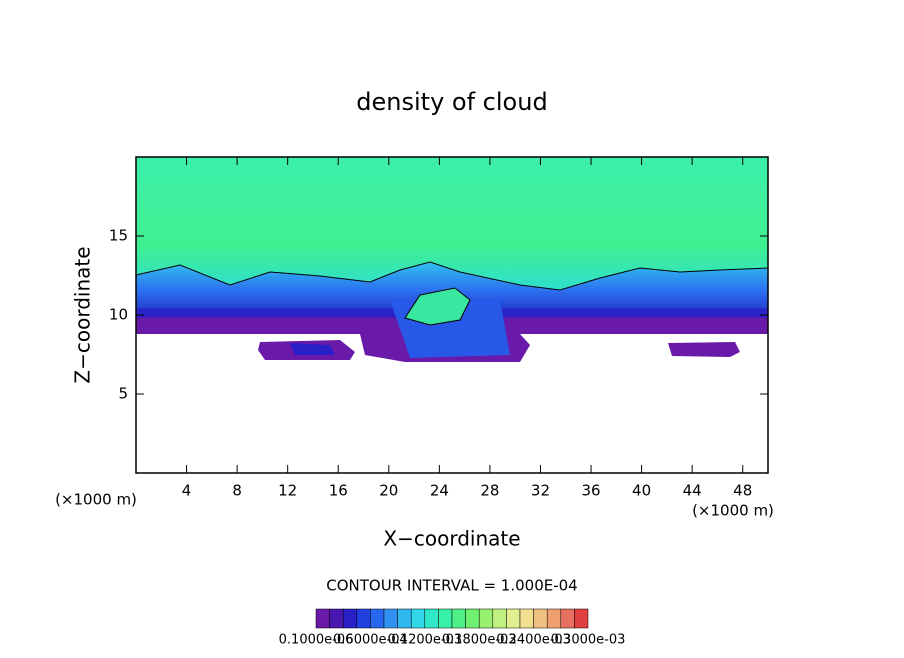  I want to click on colorbar-label: 0.3000e-03, so click(588, 640).